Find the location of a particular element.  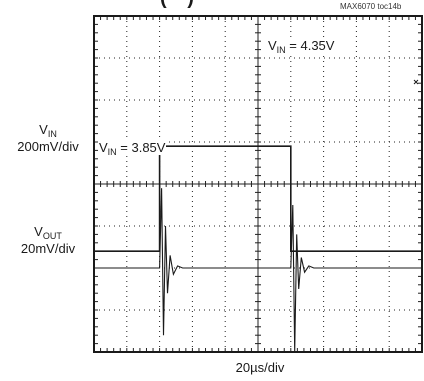

vin-channel-label: VIN 200mV/div is located at coordinates (48, 138).